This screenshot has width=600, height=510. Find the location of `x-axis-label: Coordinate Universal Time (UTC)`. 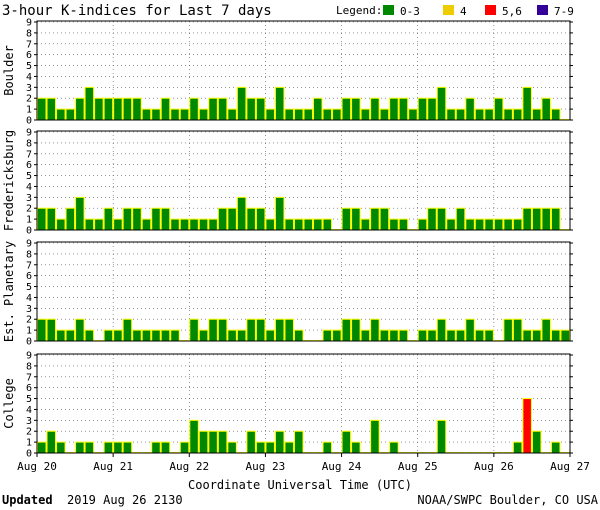

x-axis-label: Coordinate Universal Time (UTC) is located at coordinates (300, 485).